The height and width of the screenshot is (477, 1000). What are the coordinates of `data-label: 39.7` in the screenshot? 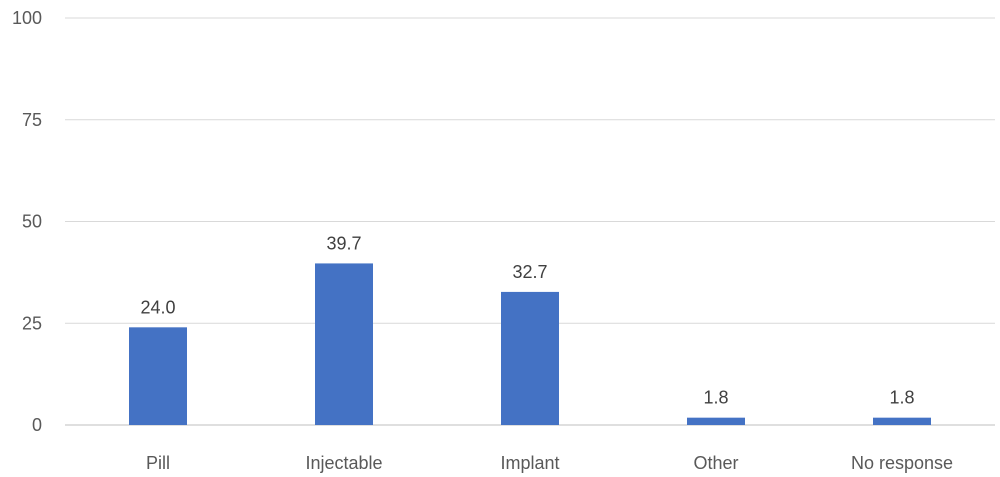 It's located at (343, 243).